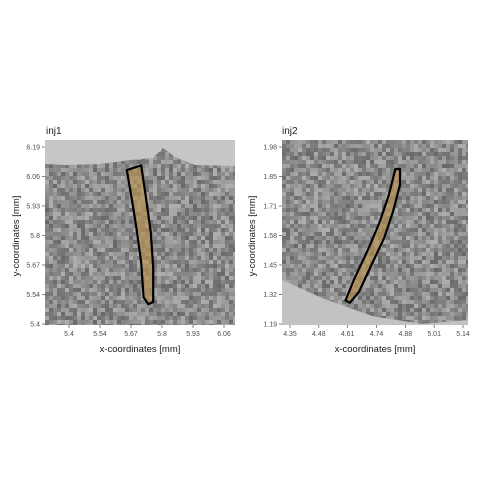  I want to click on x-axis: 5.4 5.54 5.67 5.8 5.93 6.06, so click(147, 331).